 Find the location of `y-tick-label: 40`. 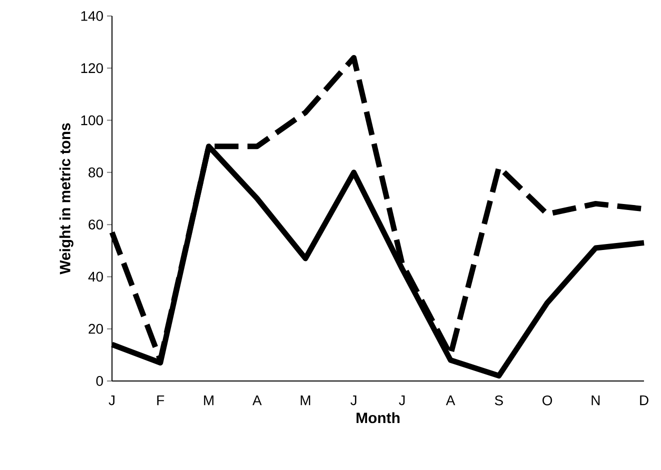

y-tick-label: 40 is located at coordinates (95, 277).